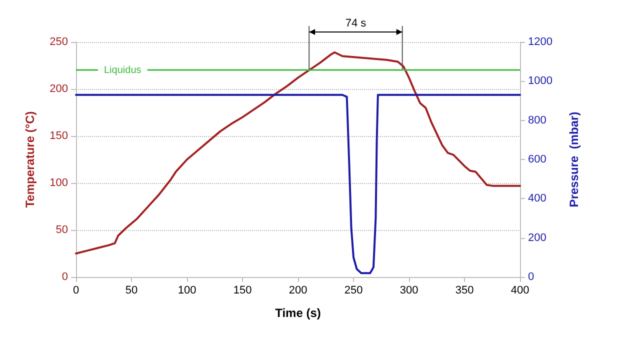  Describe the element at coordinates (537, 238) in the screenshot. I see `y2-tick-label: 200` at that location.